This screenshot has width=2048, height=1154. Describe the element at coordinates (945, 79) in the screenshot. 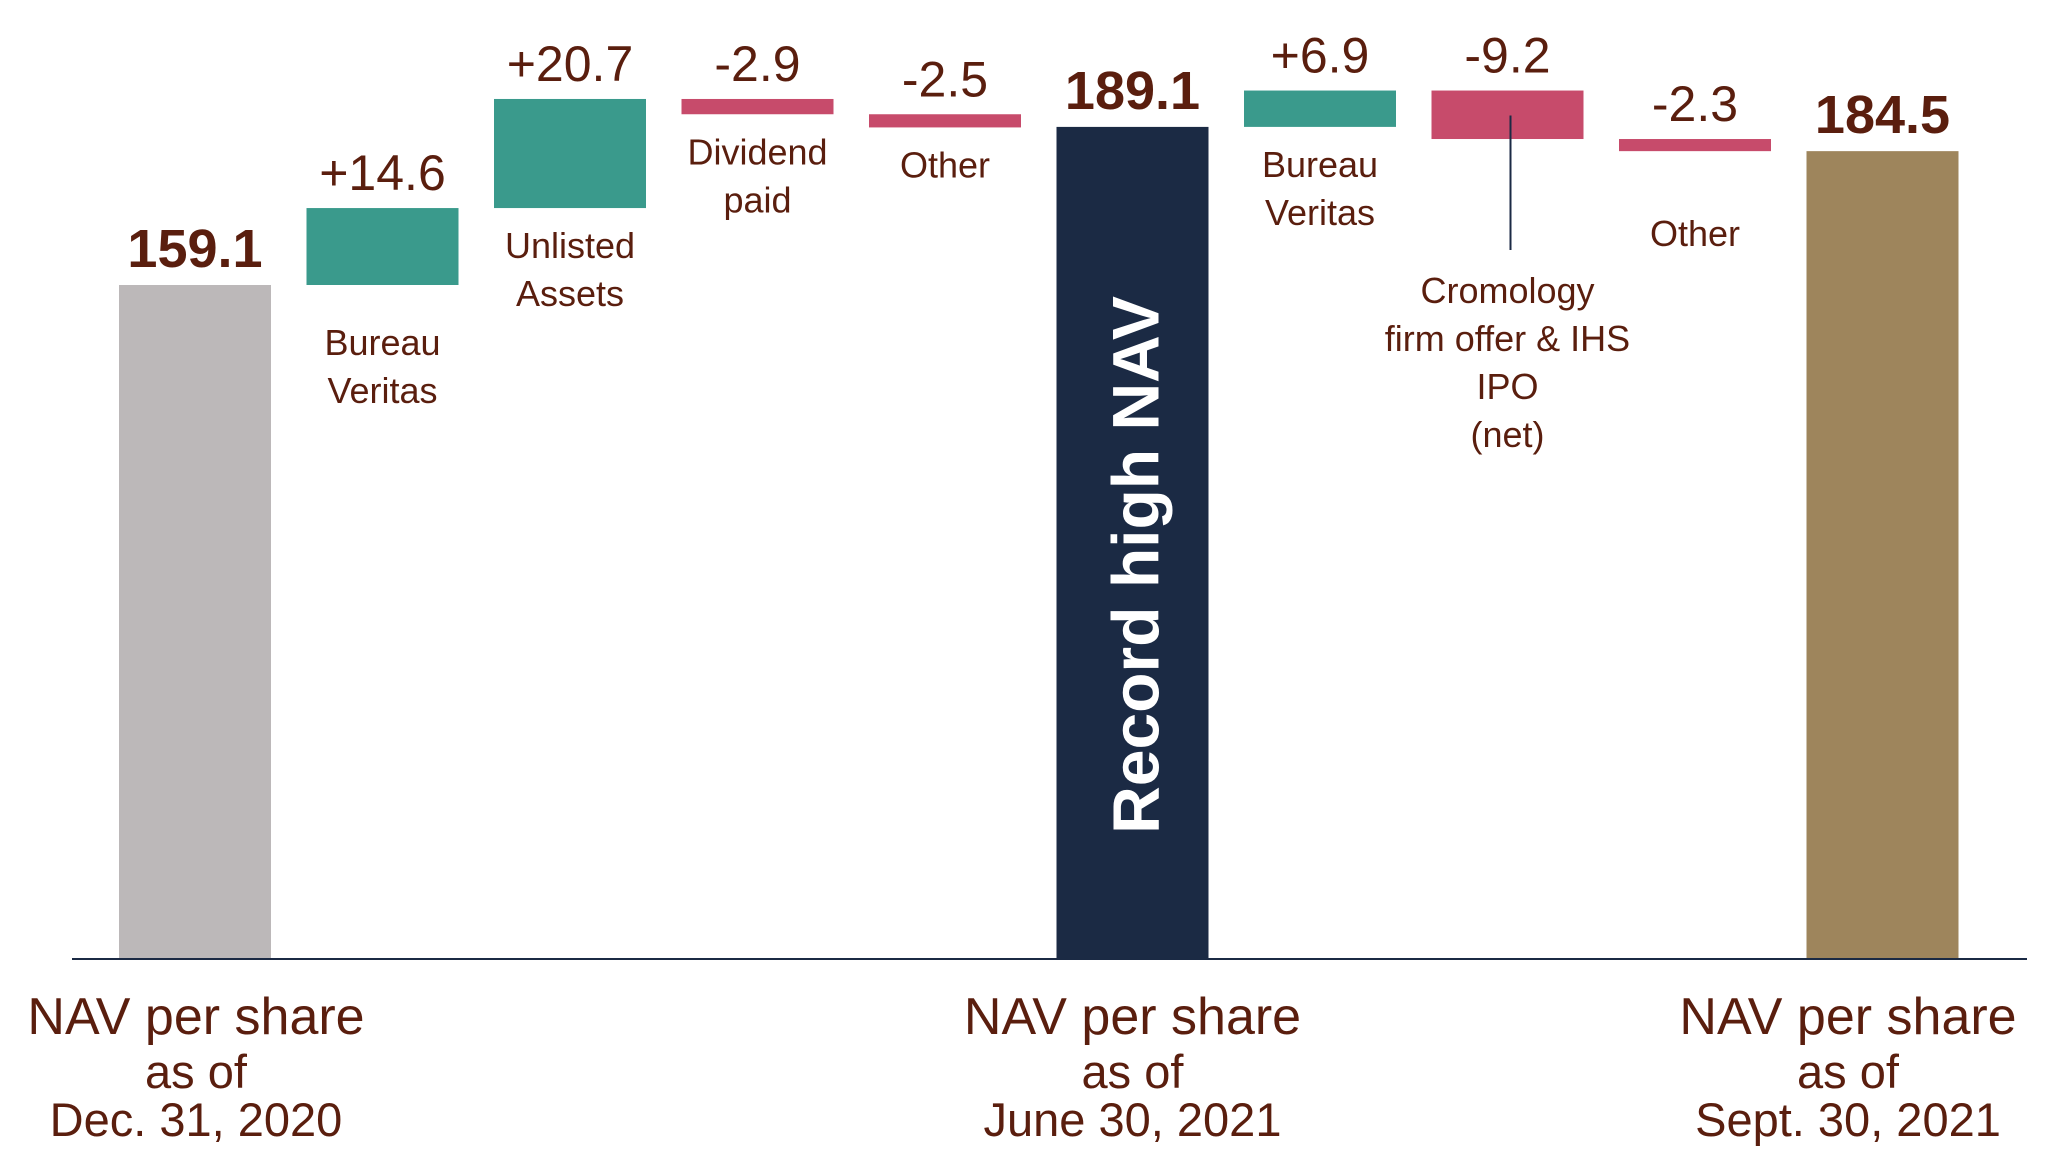

I see `value-label: -2.5` at that location.